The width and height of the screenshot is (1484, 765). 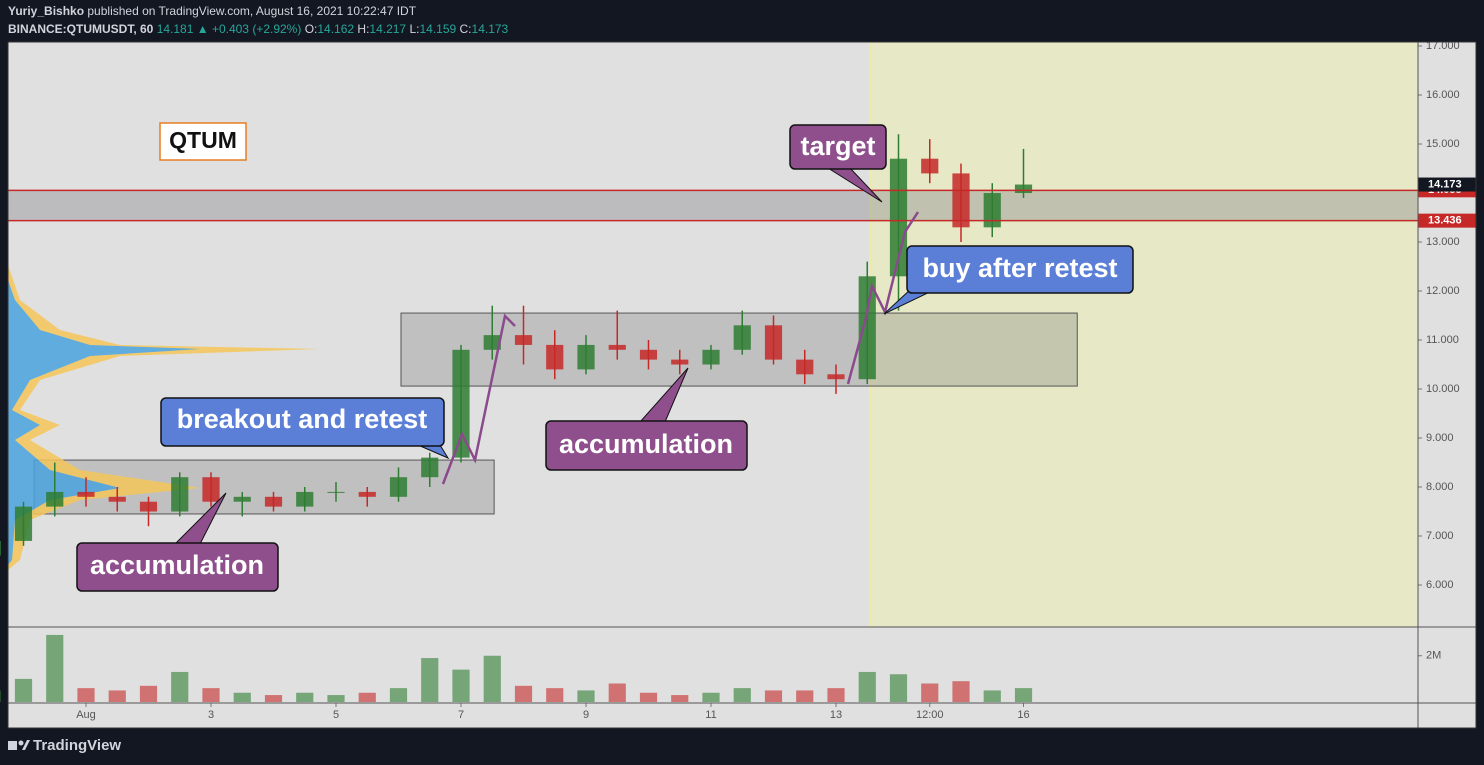 What do you see at coordinates (387, 29) in the screenshot?
I see `ohlc-value: 14.217` at bounding box center [387, 29].